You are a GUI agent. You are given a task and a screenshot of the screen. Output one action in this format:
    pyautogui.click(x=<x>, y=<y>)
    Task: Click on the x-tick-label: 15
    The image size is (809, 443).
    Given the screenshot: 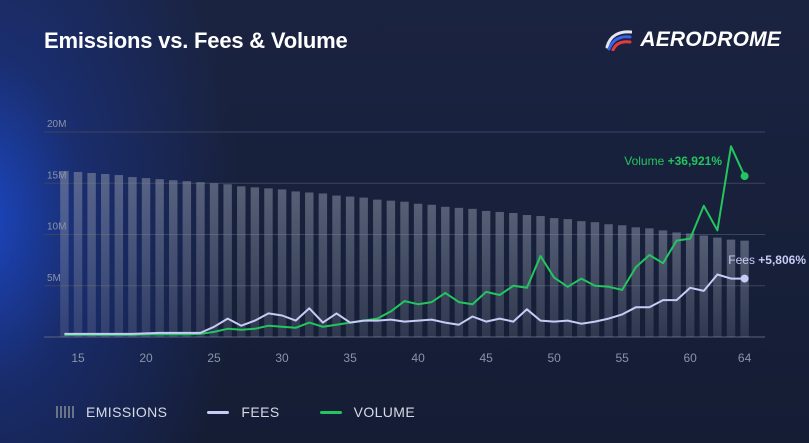 What is the action you would take?
    pyautogui.click(x=78, y=358)
    